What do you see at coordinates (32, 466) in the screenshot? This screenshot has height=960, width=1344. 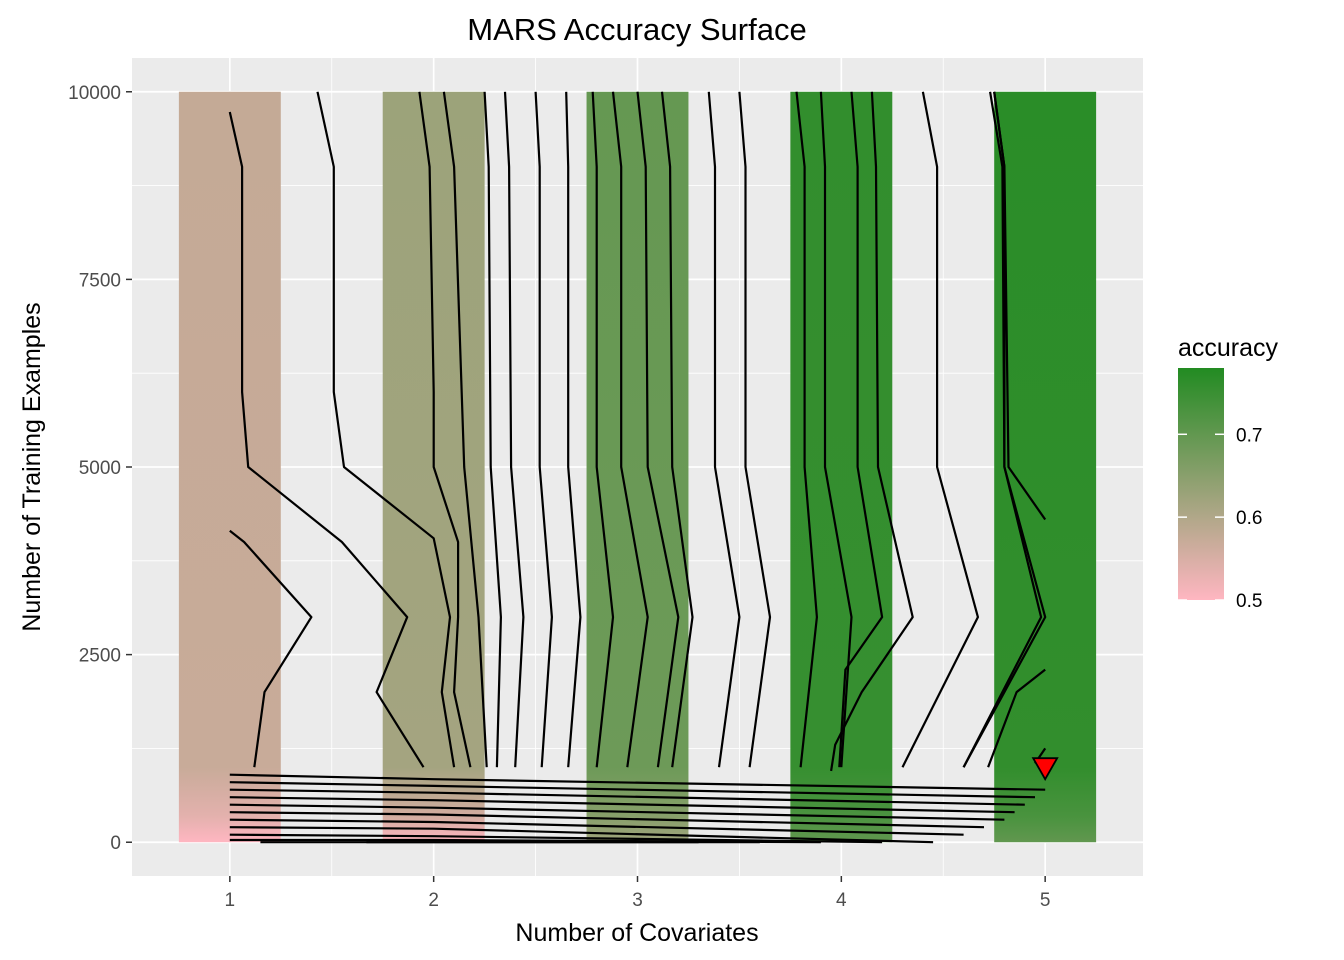 I see `y-axis-title: Number of Training Examples` at bounding box center [32, 466].